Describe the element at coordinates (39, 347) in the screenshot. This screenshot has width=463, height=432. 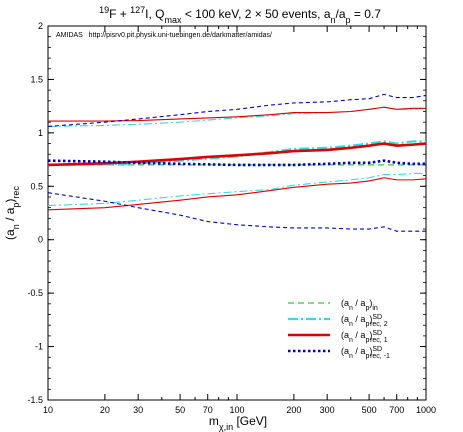
I see `y-tick-label: -1` at that location.